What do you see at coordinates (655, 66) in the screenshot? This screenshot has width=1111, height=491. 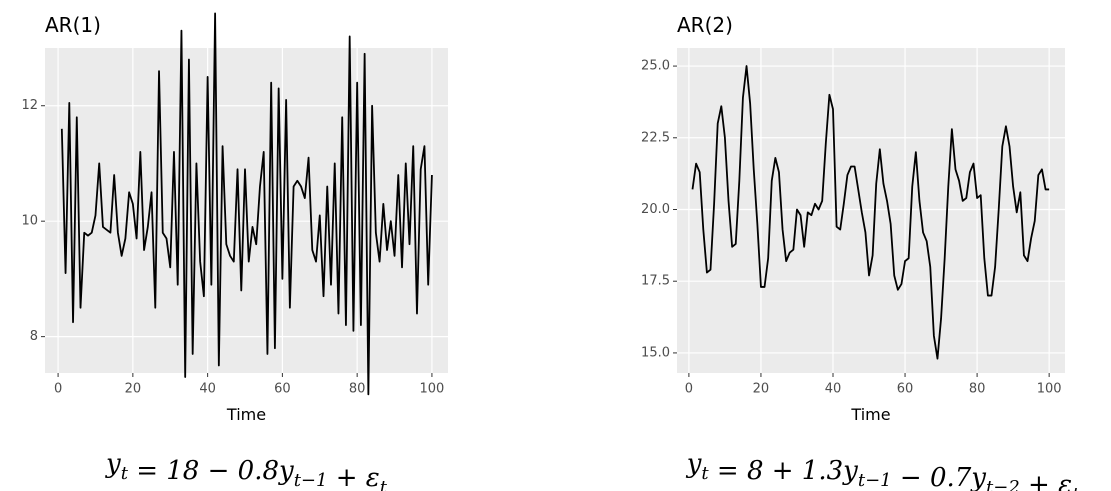 I see `y-tick-label: 25.0` at bounding box center [655, 66].